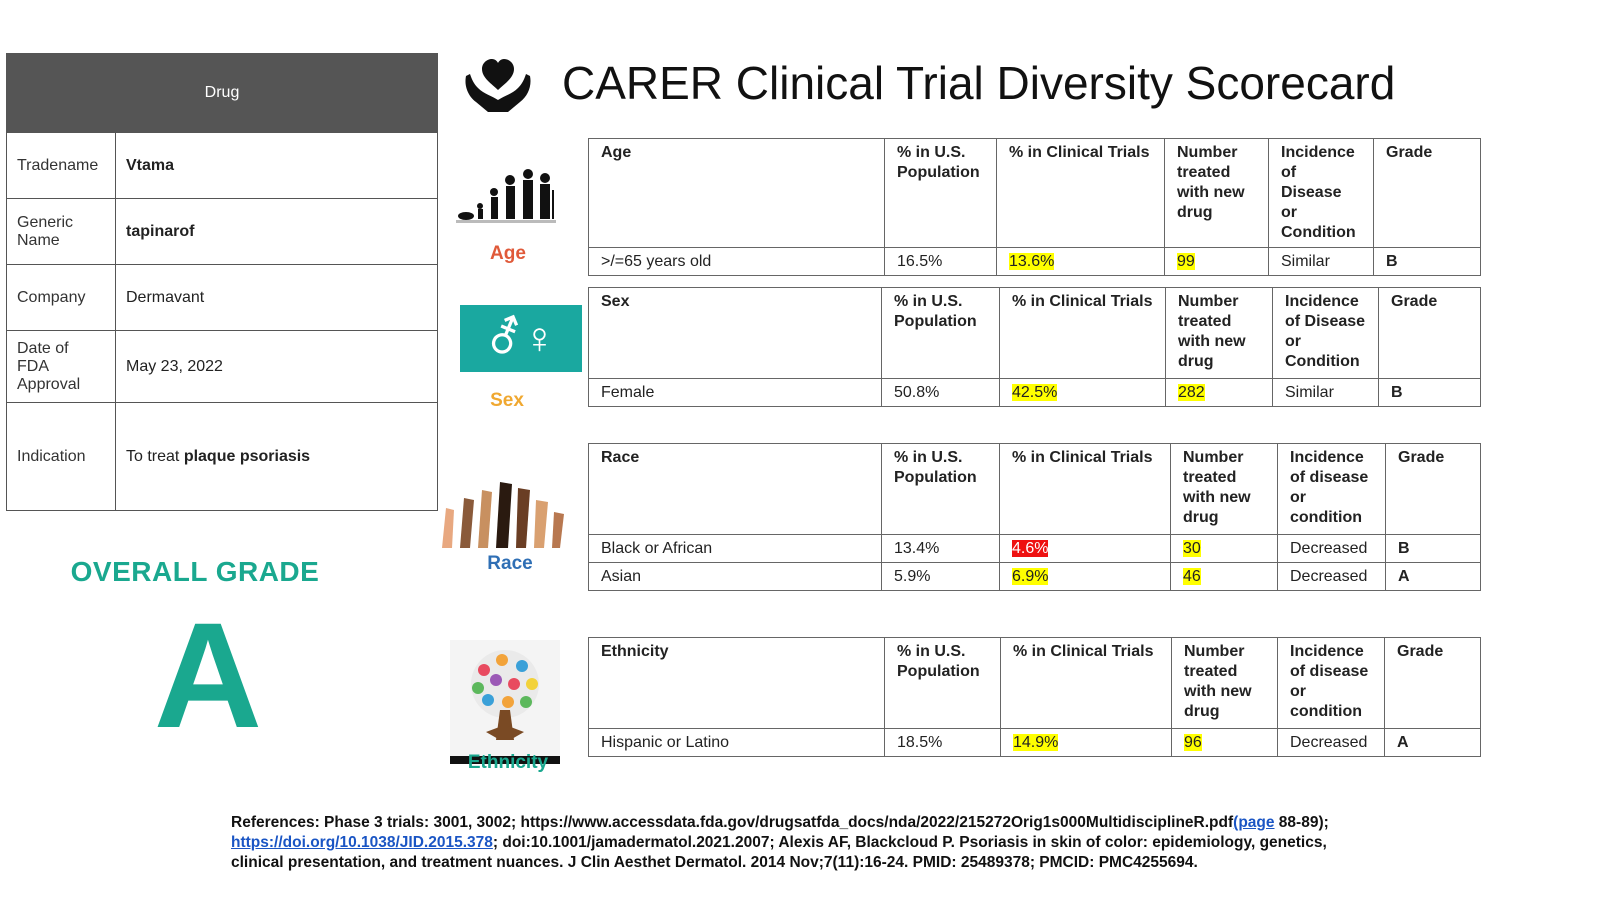  I want to click on company-label: Company, so click(61, 297).